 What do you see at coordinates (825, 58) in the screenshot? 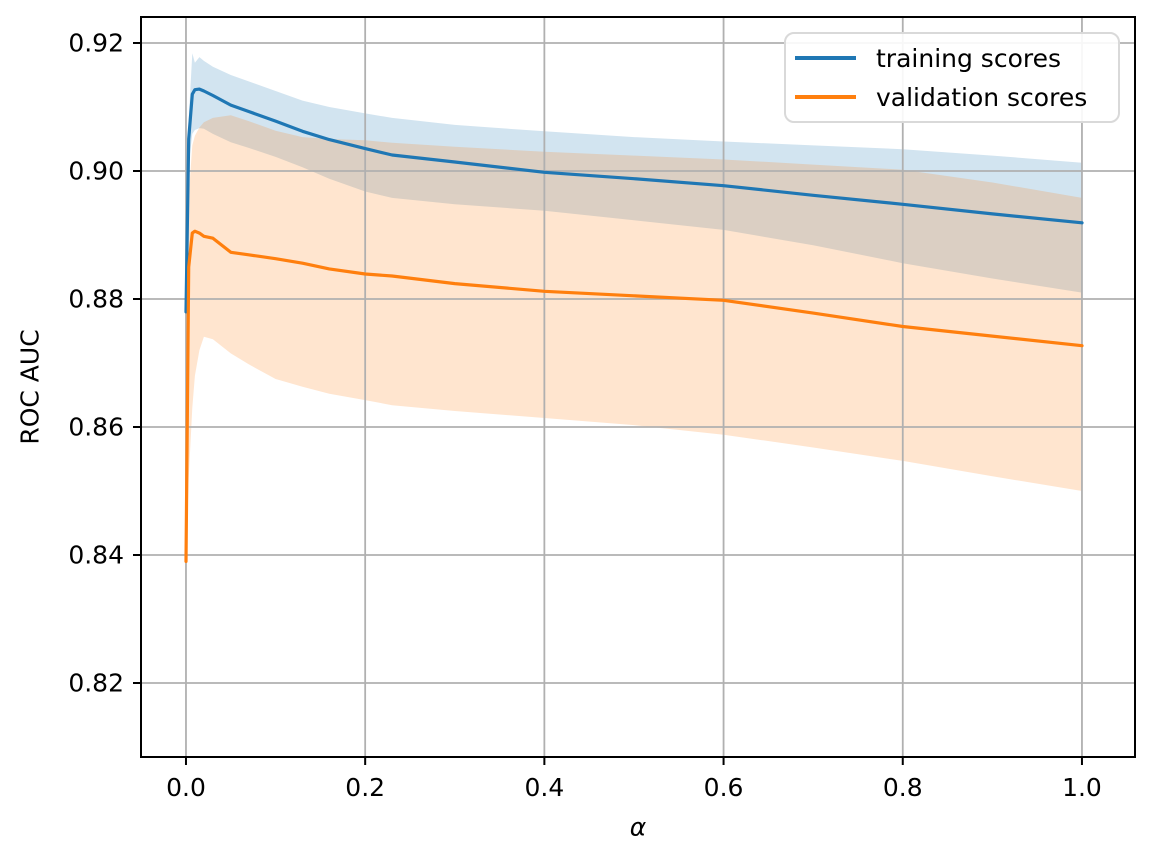
I see `legend-swatch-training-scores` at bounding box center [825, 58].